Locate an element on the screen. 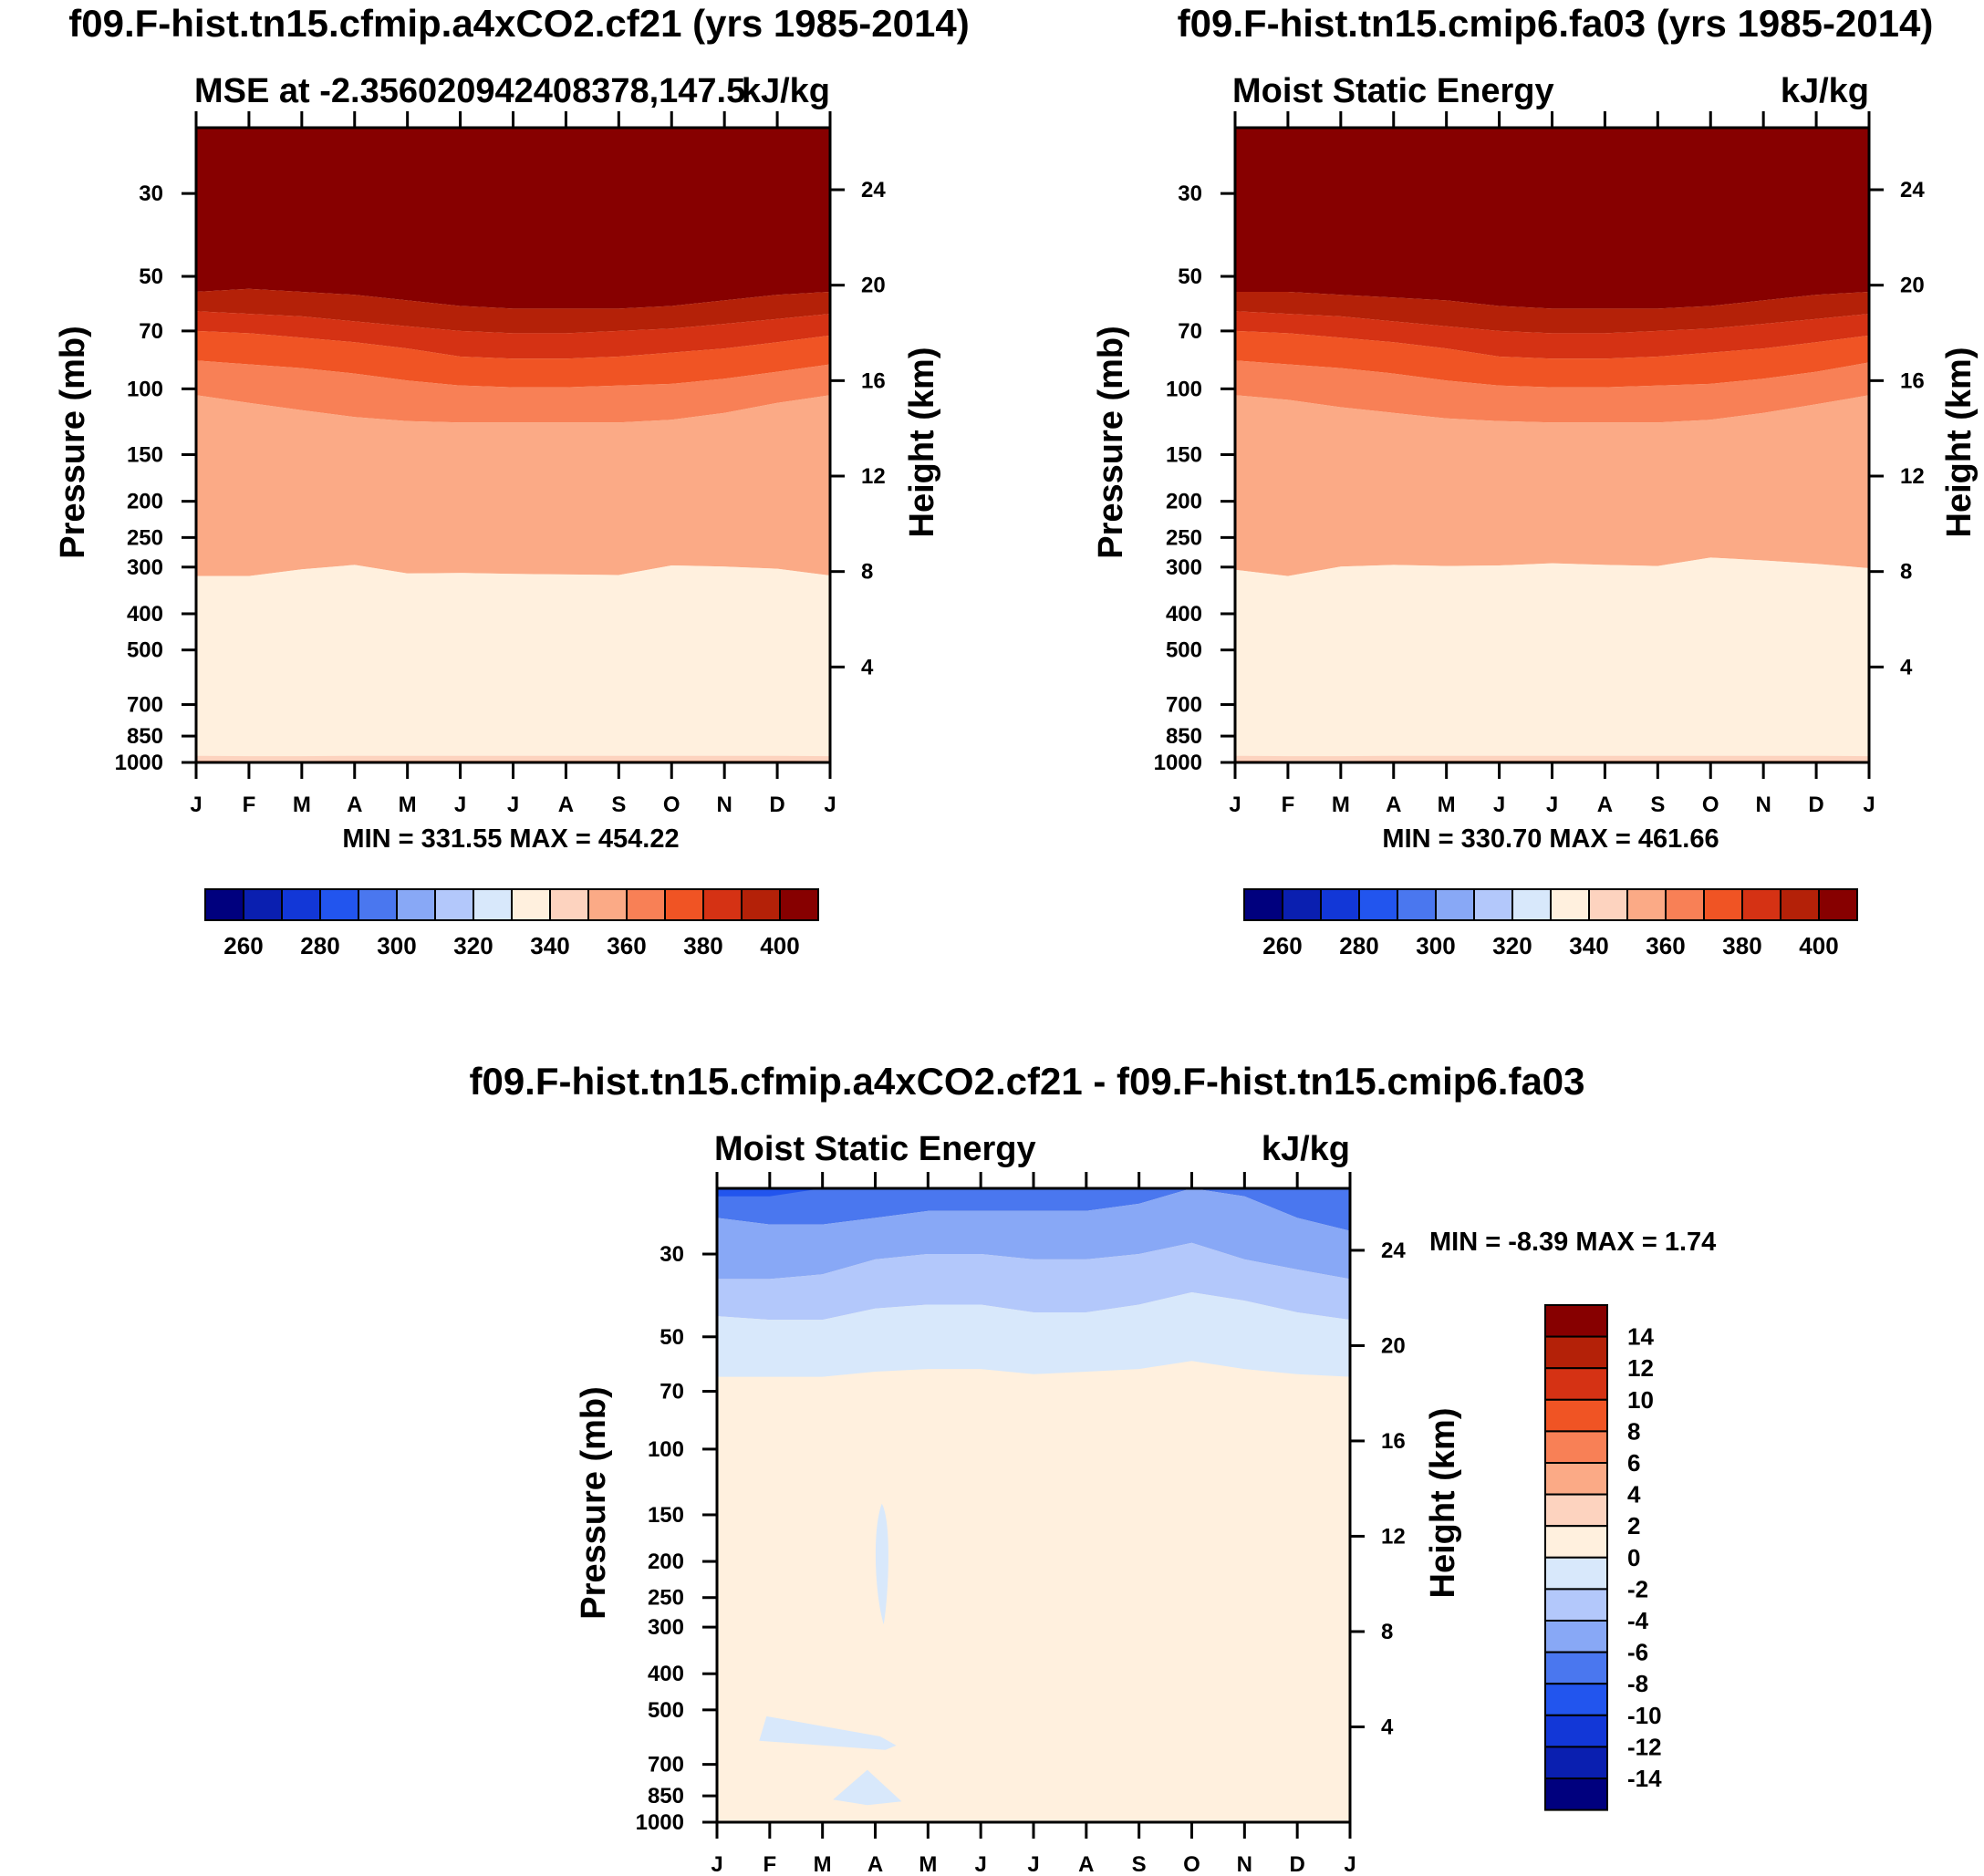 The image size is (1984, 1876). panel-a-subtitle-right: kJ/kg is located at coordinates (786, 91).